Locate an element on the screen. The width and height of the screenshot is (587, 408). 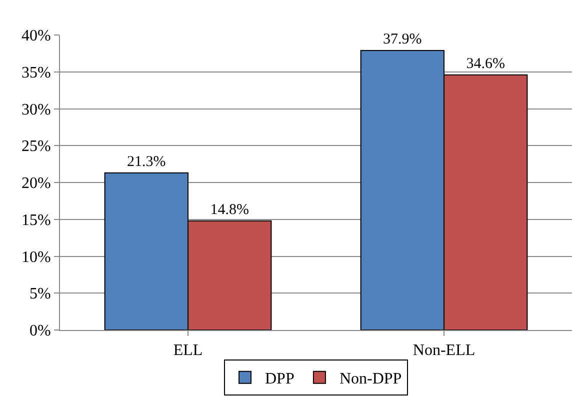
y-tick-label: 5% is located at coordinates (40, 294).